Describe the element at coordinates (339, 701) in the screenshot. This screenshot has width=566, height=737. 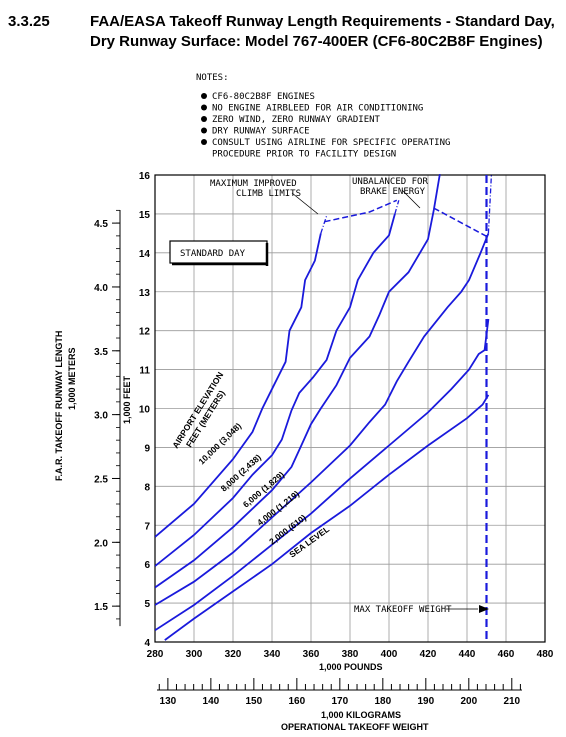
I see `kg-tick-label: 170` at that location.